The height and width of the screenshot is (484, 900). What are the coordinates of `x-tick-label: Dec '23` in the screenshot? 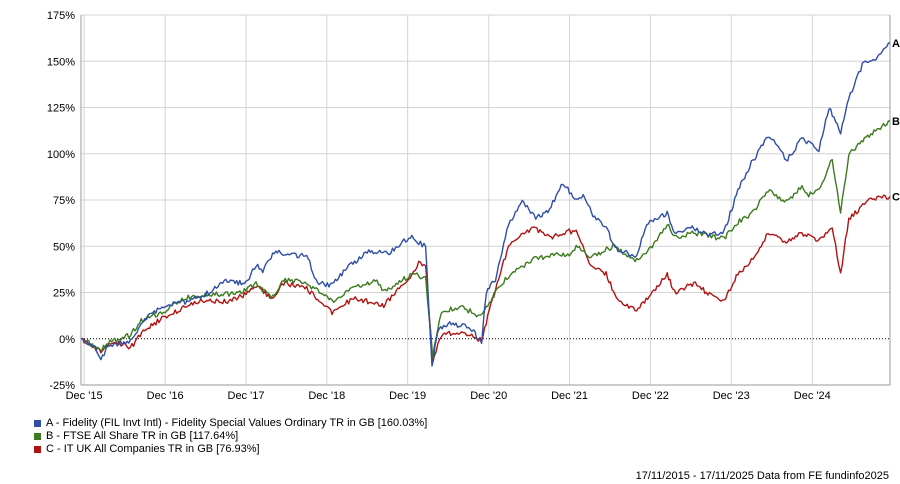 It's located at (731, 395).